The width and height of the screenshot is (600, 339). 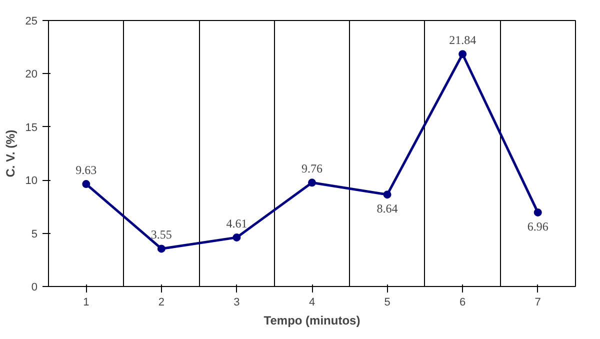 What do you see at coordinates (34, 288) in the screenshot?
I see `y-tick-label: 0` at bounding box center [34, 288].